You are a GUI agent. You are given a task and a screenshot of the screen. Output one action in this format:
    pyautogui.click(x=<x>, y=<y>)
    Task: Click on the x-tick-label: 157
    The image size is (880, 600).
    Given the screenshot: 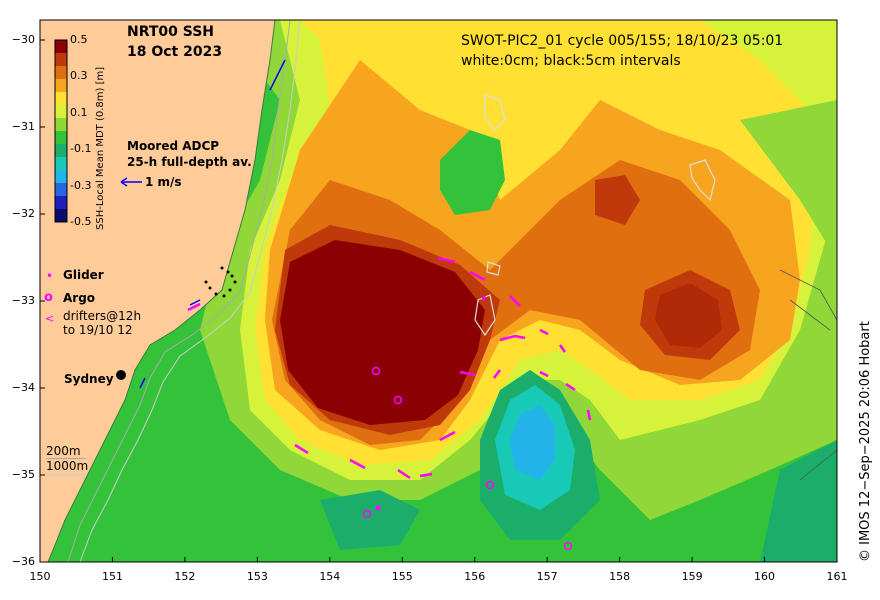 What is the action you would take?
    pyautogui.click(x=547, y=576)
    